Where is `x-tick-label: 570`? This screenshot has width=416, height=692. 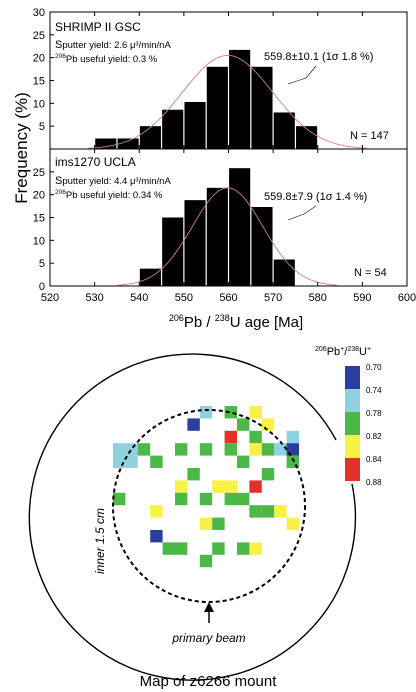
x-tick-label: 570 is located at coordinates (273, 298).